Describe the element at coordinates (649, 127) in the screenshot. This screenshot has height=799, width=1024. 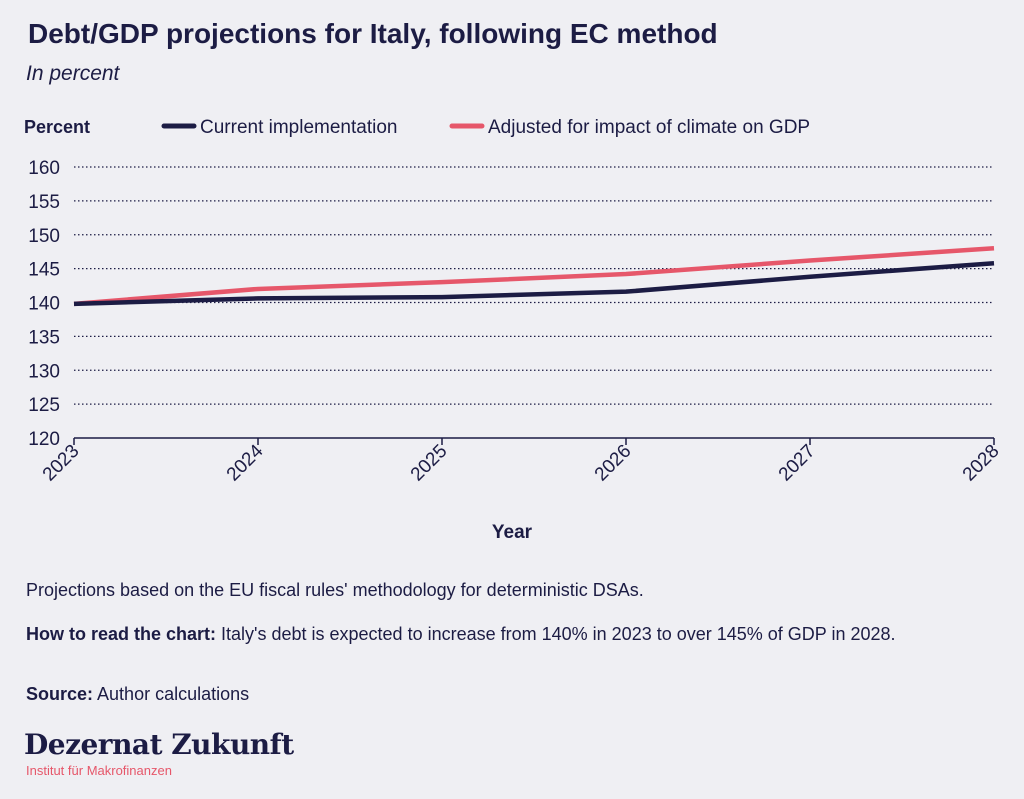
I see `legend-label: Adjusted for impact of climate on GDP` at that location.